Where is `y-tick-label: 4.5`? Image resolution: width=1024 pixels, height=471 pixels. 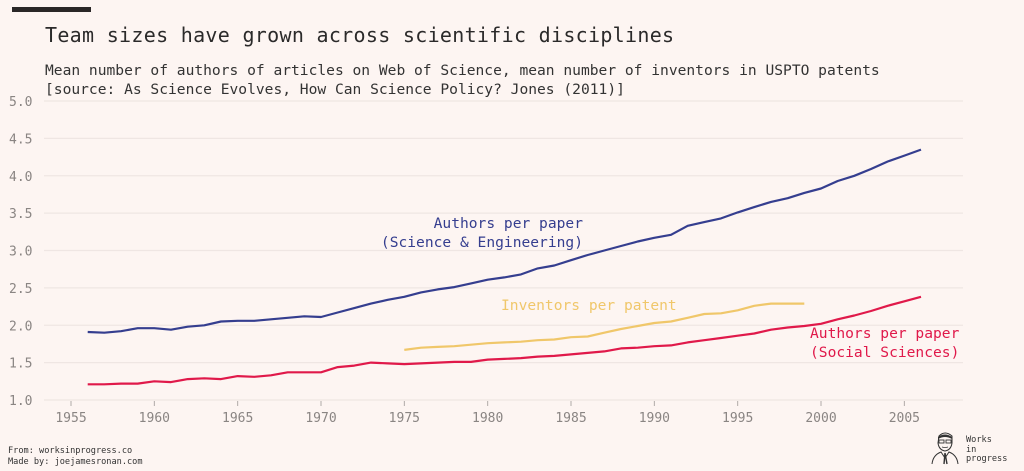 y-tick-label: 4.5 is located at coordinates (20, 139).